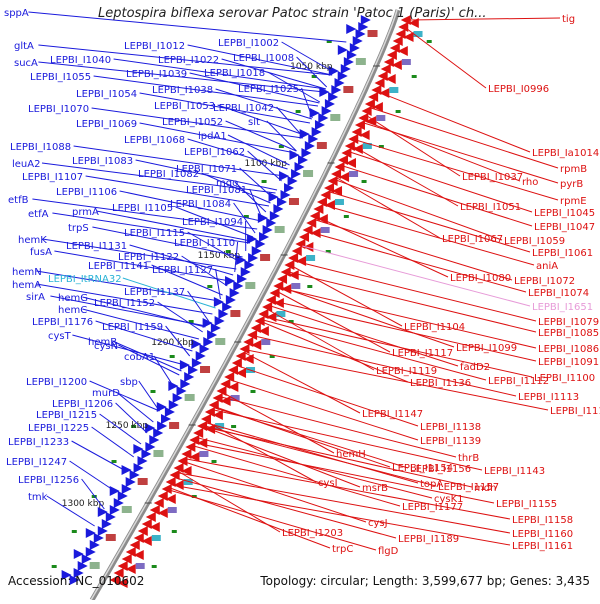 This screenshot has width=600, height=604. Describe the element at coordinates (568, 19) in the screenshot. I see `right-gene-label: tig` at that location.